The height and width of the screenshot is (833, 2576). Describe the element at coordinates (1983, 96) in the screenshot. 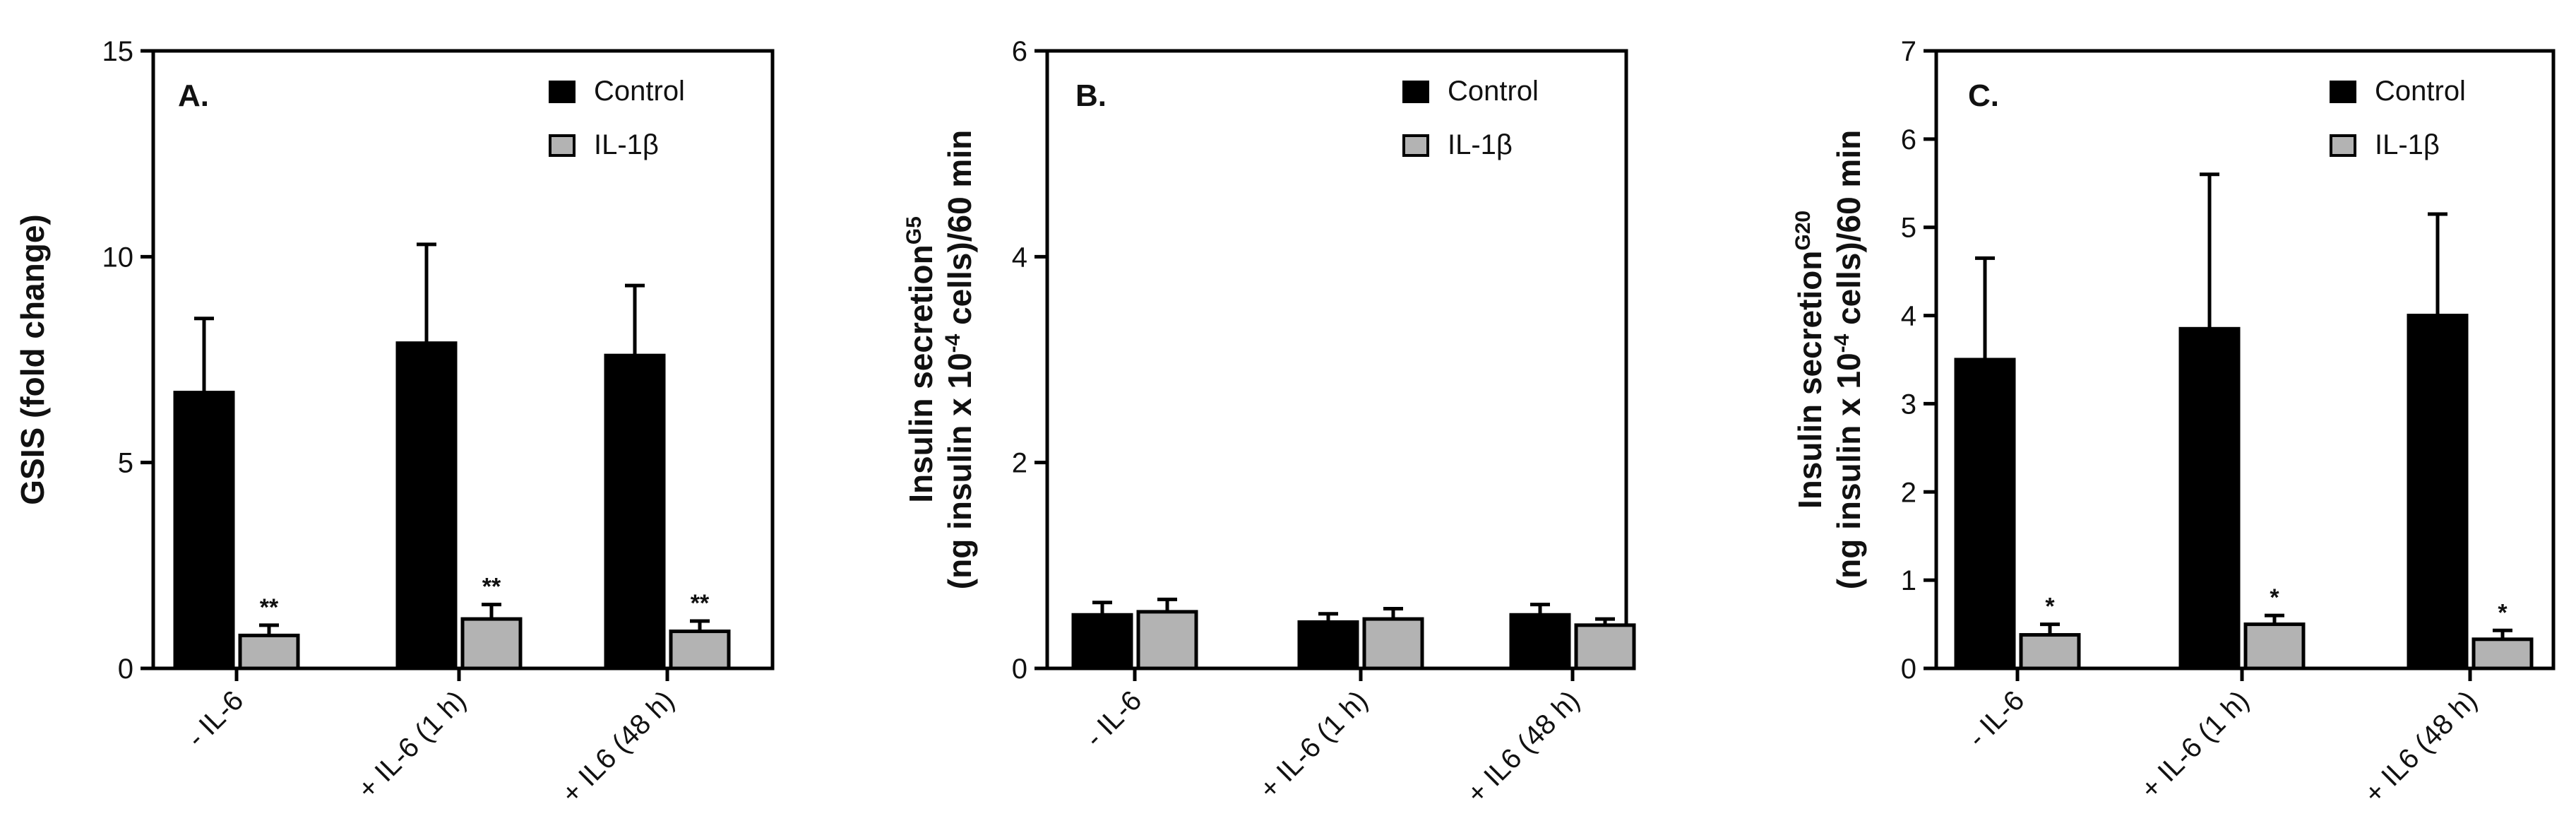

I see `panel-label: C.` at that location.